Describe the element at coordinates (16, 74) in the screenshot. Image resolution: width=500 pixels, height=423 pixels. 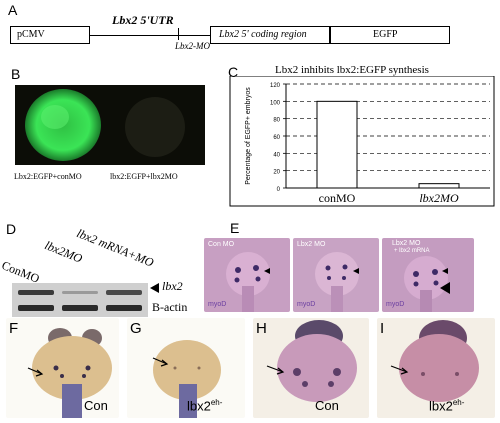
I see `panel-label-b: B` at that location.